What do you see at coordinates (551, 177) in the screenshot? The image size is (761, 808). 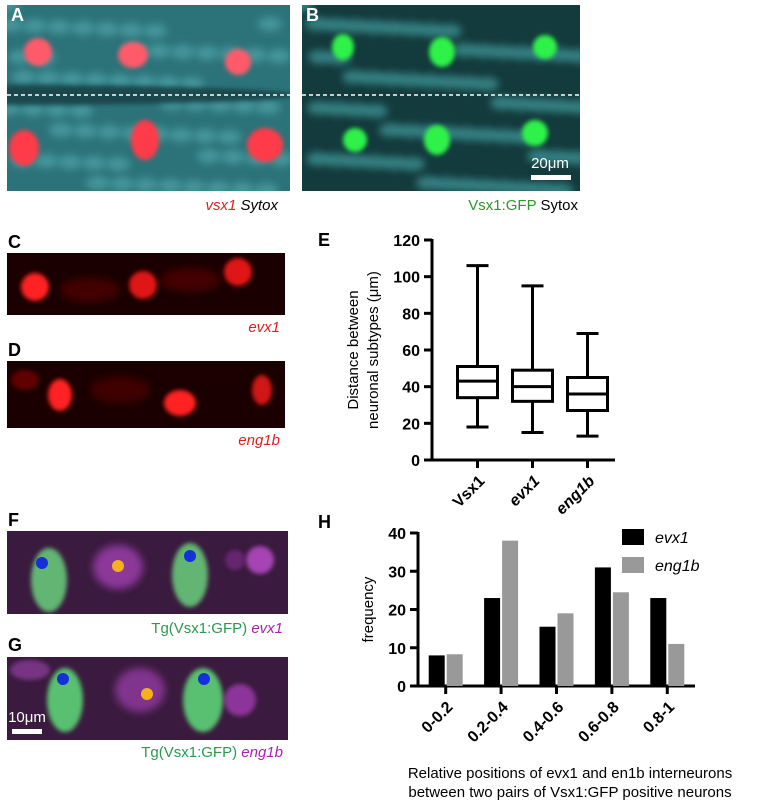 I see `scale-bar` at bounding box center [551, 177].